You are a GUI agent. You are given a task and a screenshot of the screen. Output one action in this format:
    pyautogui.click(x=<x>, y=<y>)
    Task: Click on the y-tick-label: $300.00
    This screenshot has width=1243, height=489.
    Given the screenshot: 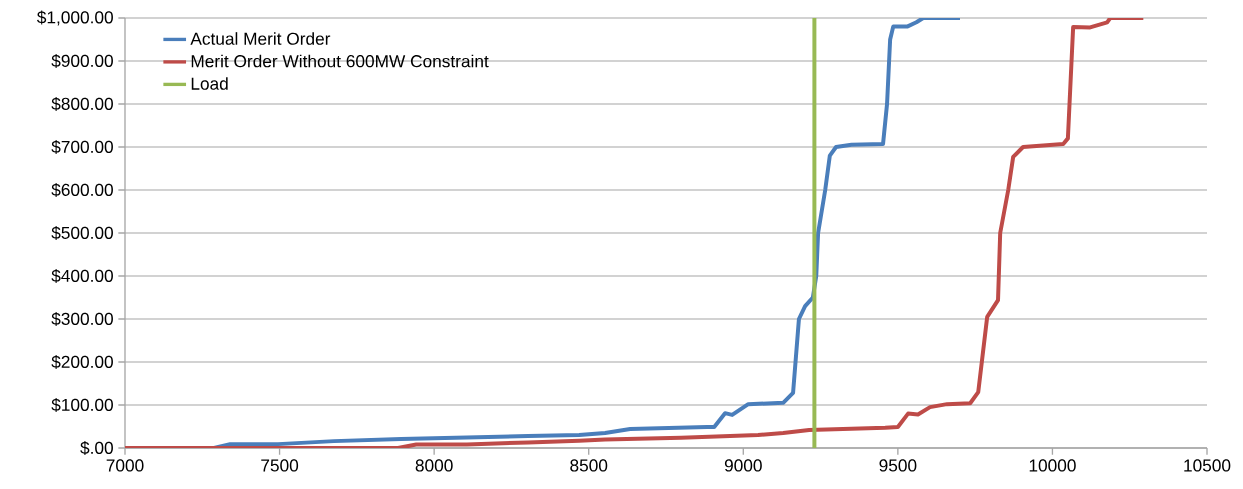 What is the action you would take?
    pyautogui.click(x=82, y=319)
    